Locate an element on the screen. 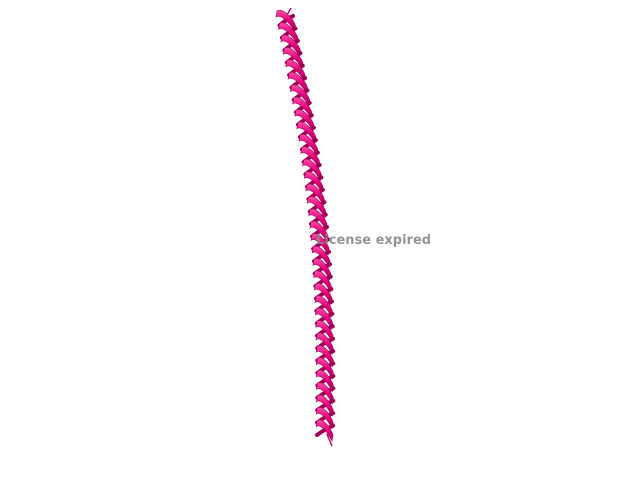  license-expired-watermark: License expired is located at coordinates (374, 240).